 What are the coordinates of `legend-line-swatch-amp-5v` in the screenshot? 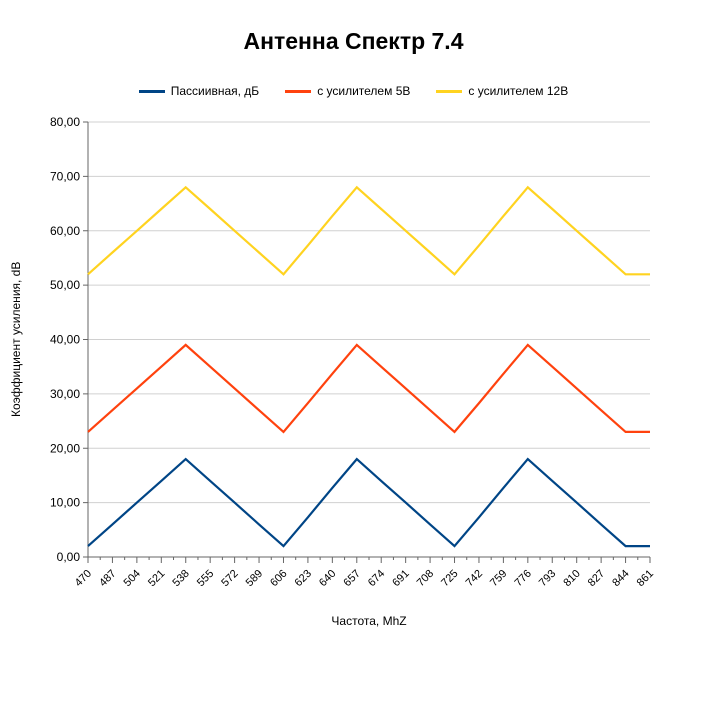 It's located at (298, 91).